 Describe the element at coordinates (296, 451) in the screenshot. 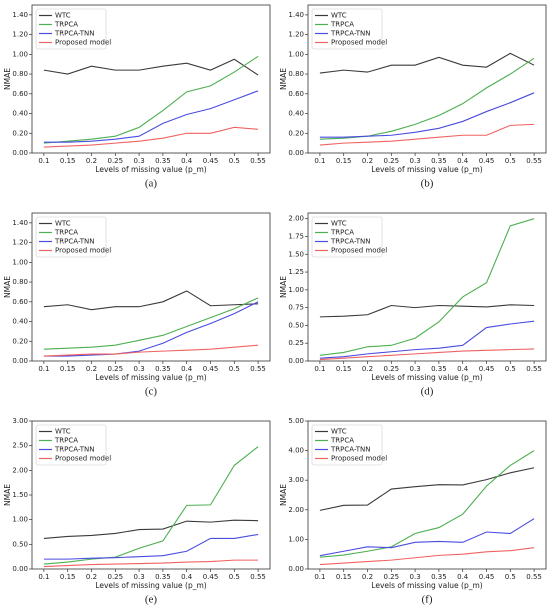

I see `y-tick-label: 4.00` at that location.